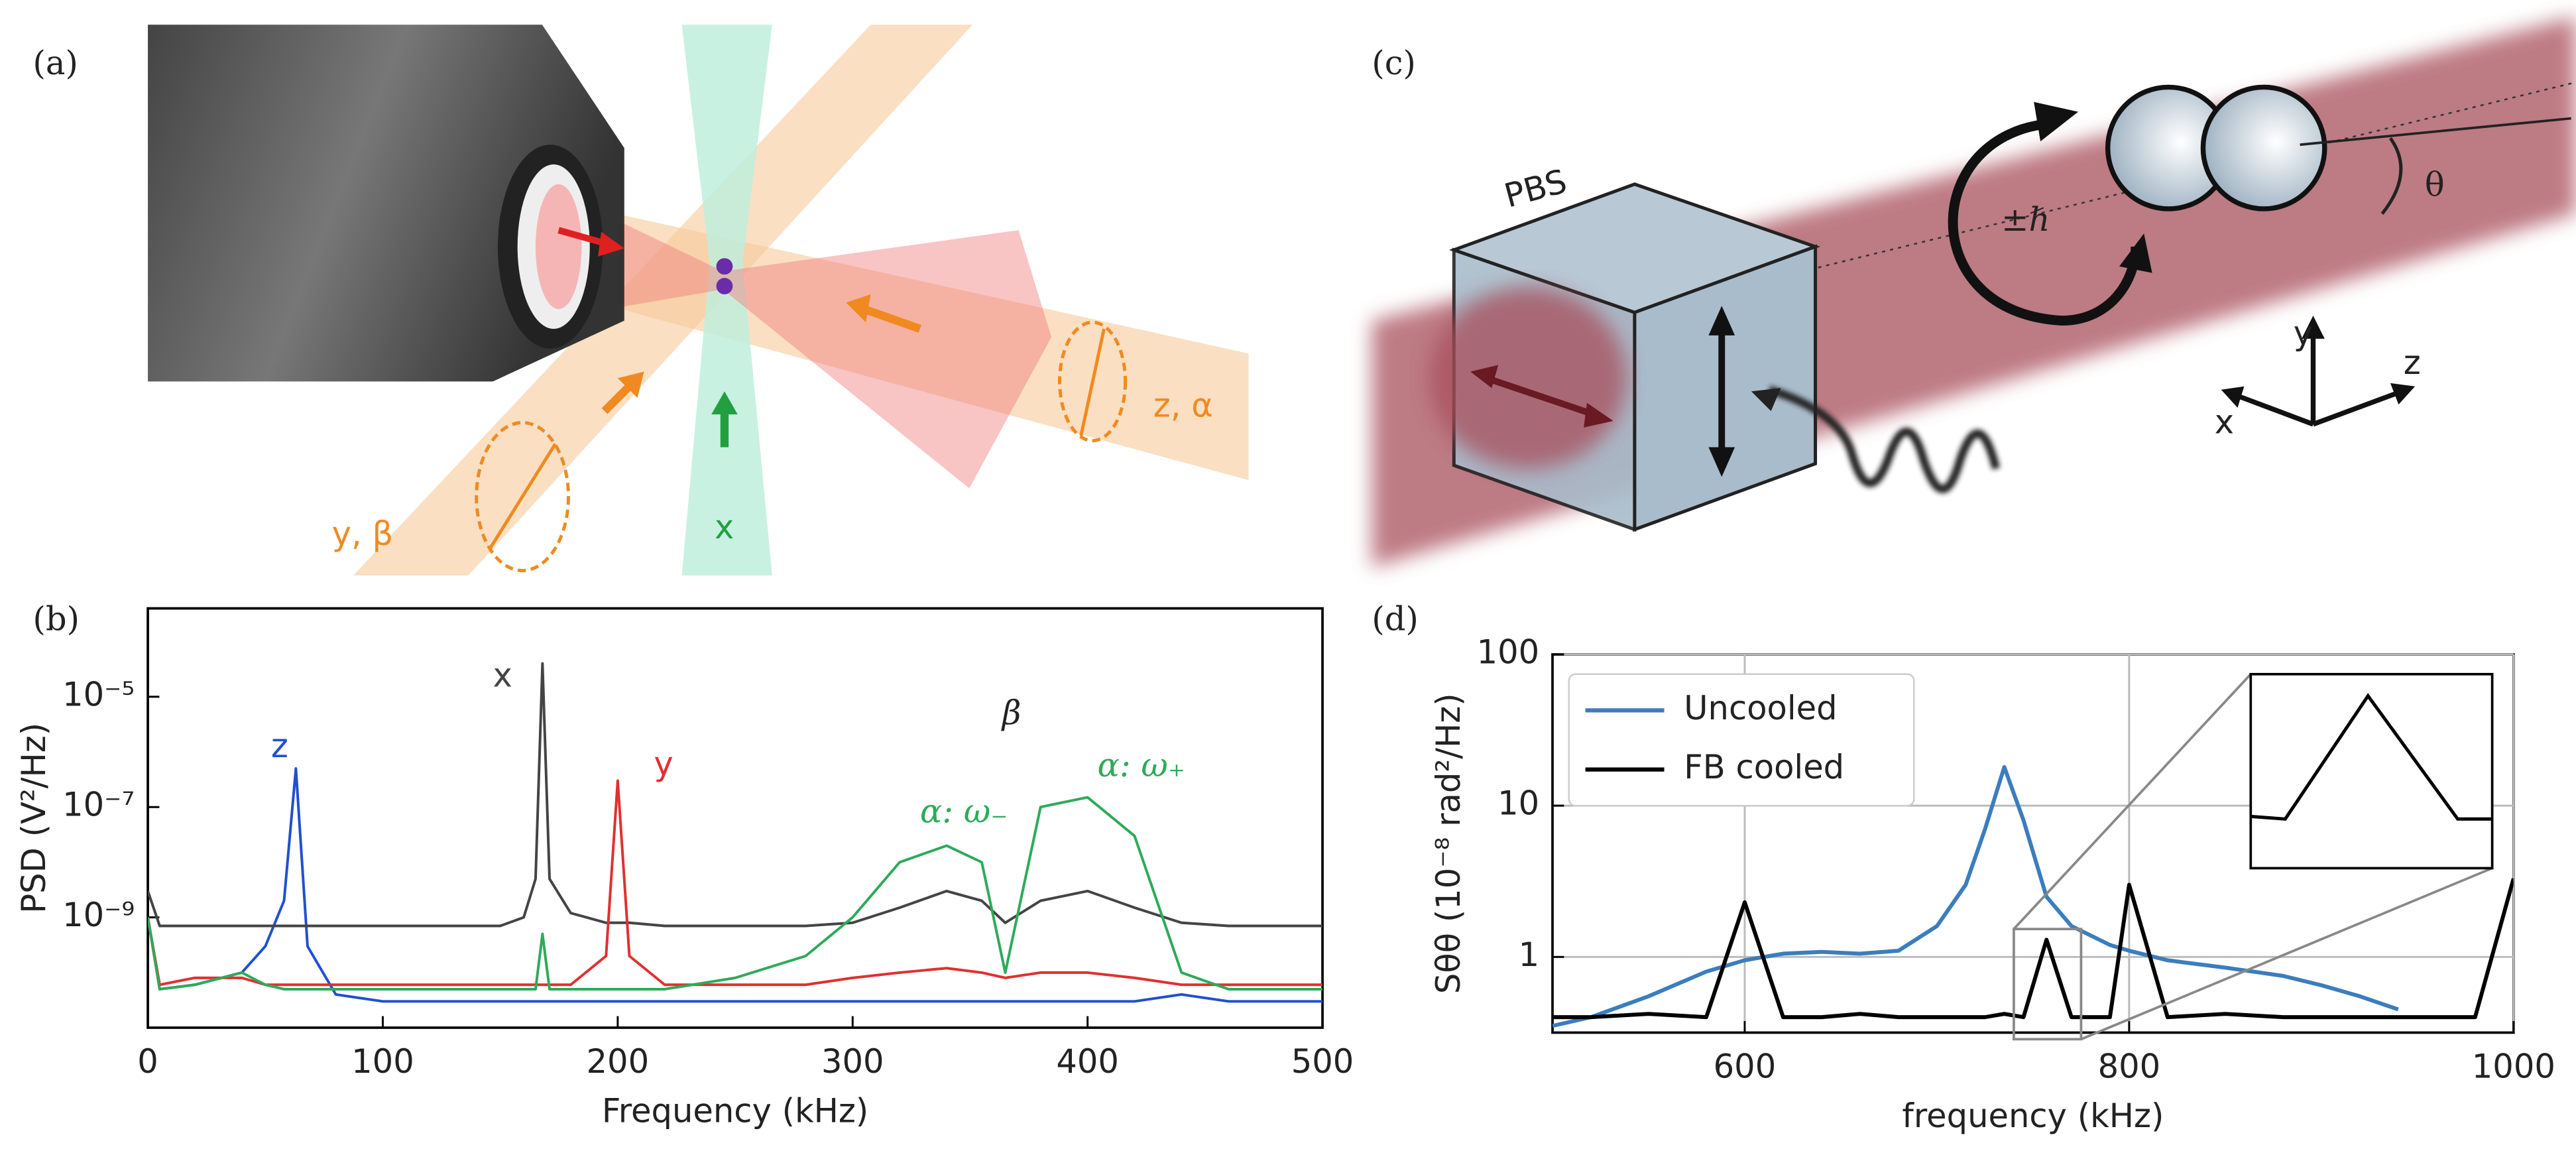 The height and width of the screenshot is (1151, 2576). I want to click on inset-frame, so click(2371, 771).